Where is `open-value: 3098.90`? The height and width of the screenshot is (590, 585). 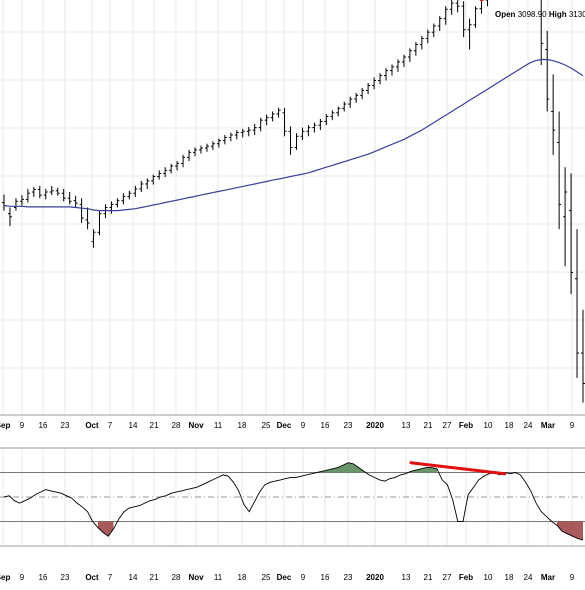 open-value: 3098.90 is located at coordinates (532, 14).